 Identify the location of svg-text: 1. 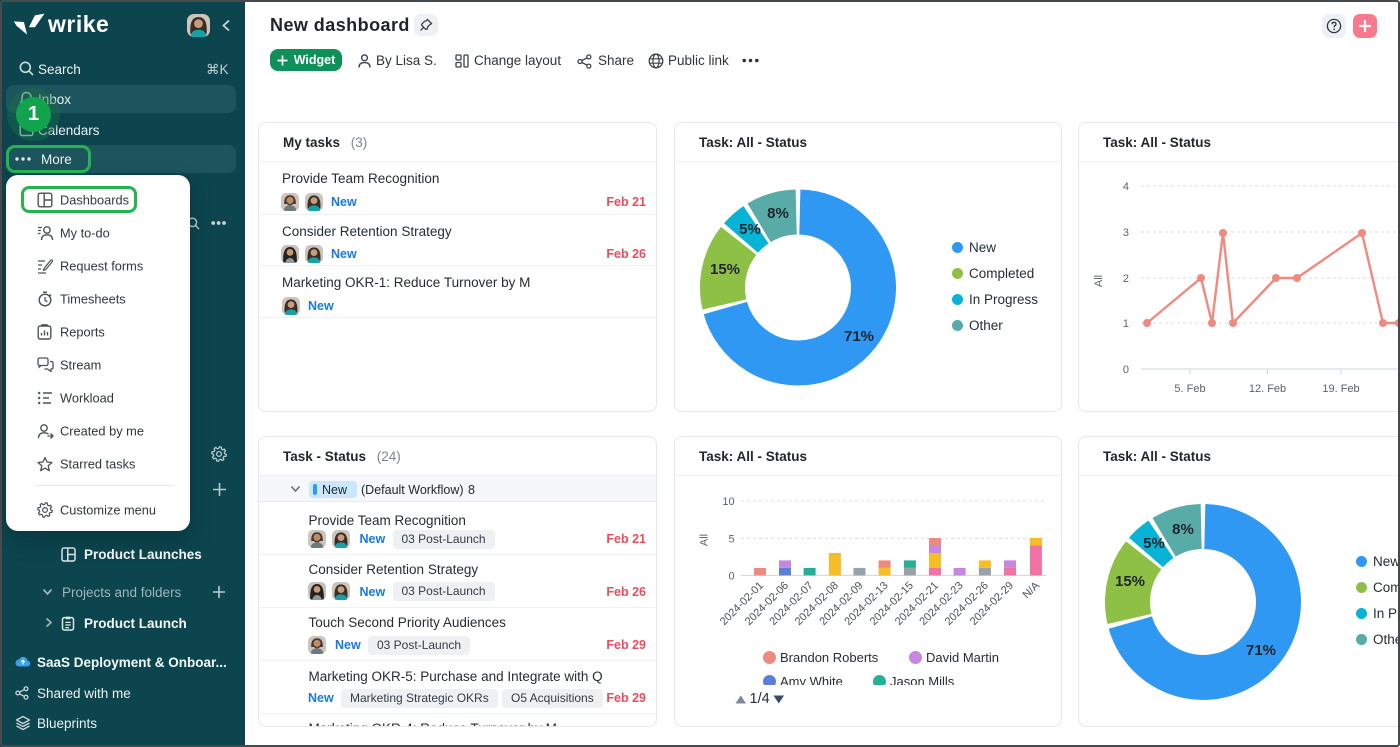
(1126, 324).